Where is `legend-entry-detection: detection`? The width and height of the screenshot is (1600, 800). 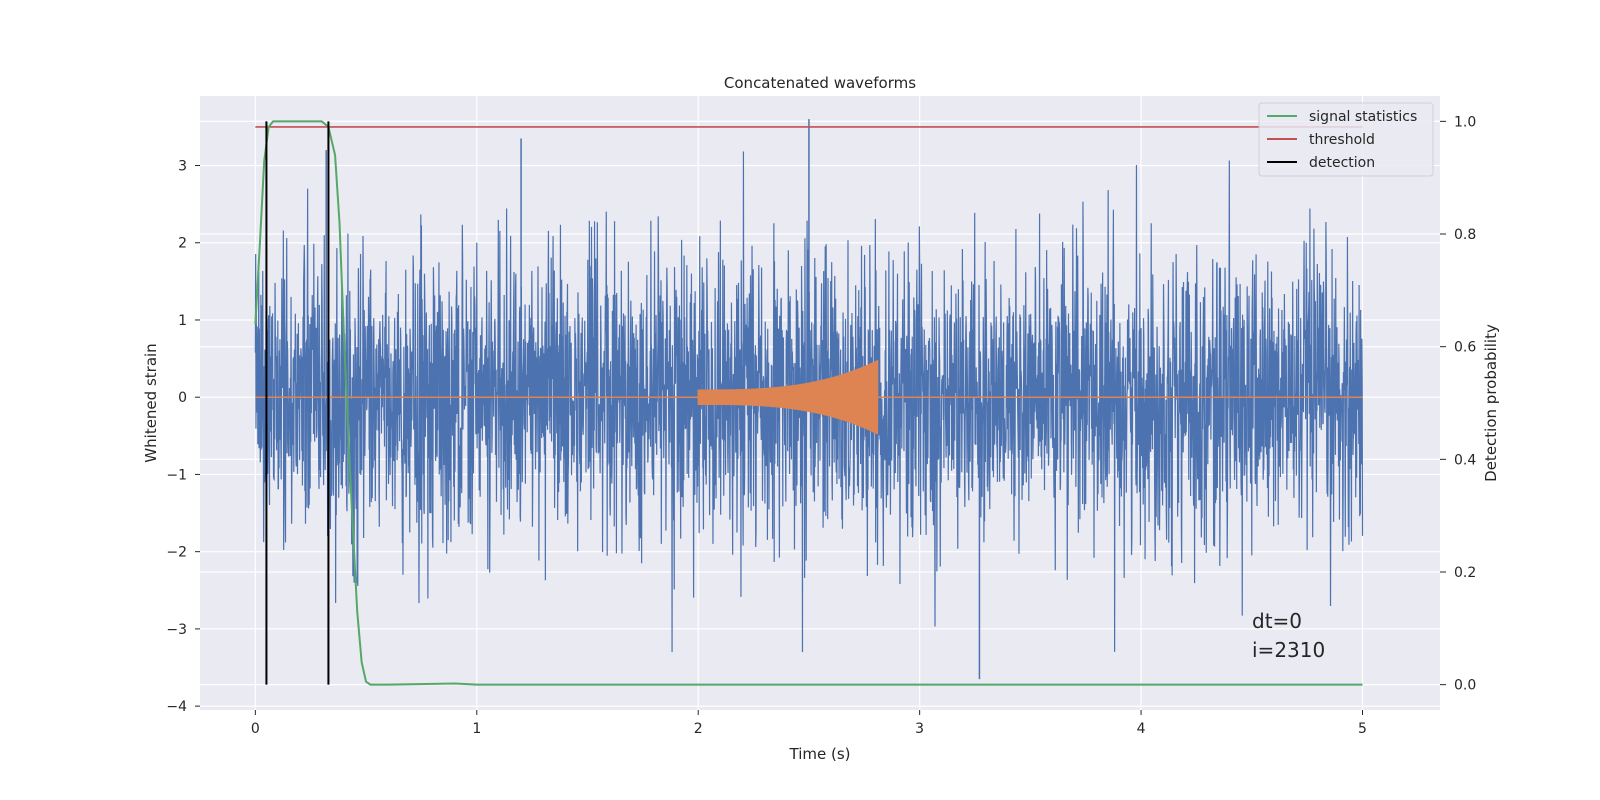 legend-entry-detection: detection is located at coordinates (1342, 163).